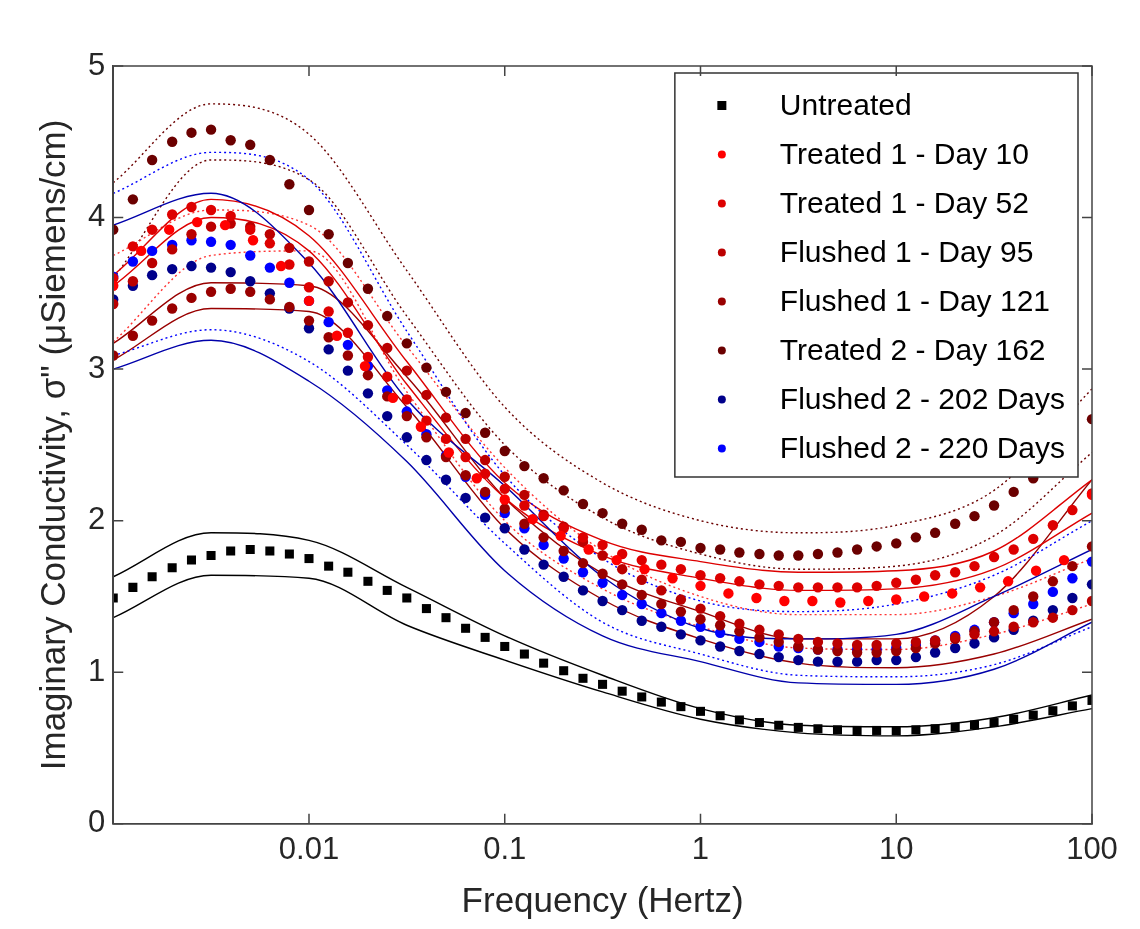 The image size is (1140, 929). What do you see at coordinates (96, 822) in the screenshot?
I see `y-tick-label: 0` at bounding box center [96, 822].